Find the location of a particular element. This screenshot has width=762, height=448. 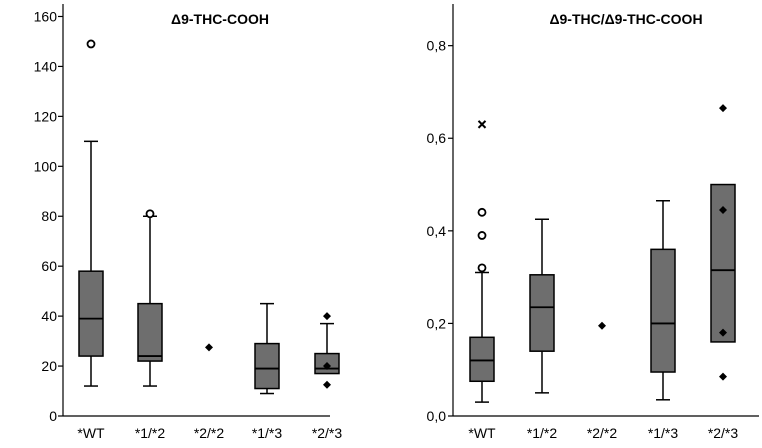

y-tick-label: 120 is located at coordinates (46, 116).